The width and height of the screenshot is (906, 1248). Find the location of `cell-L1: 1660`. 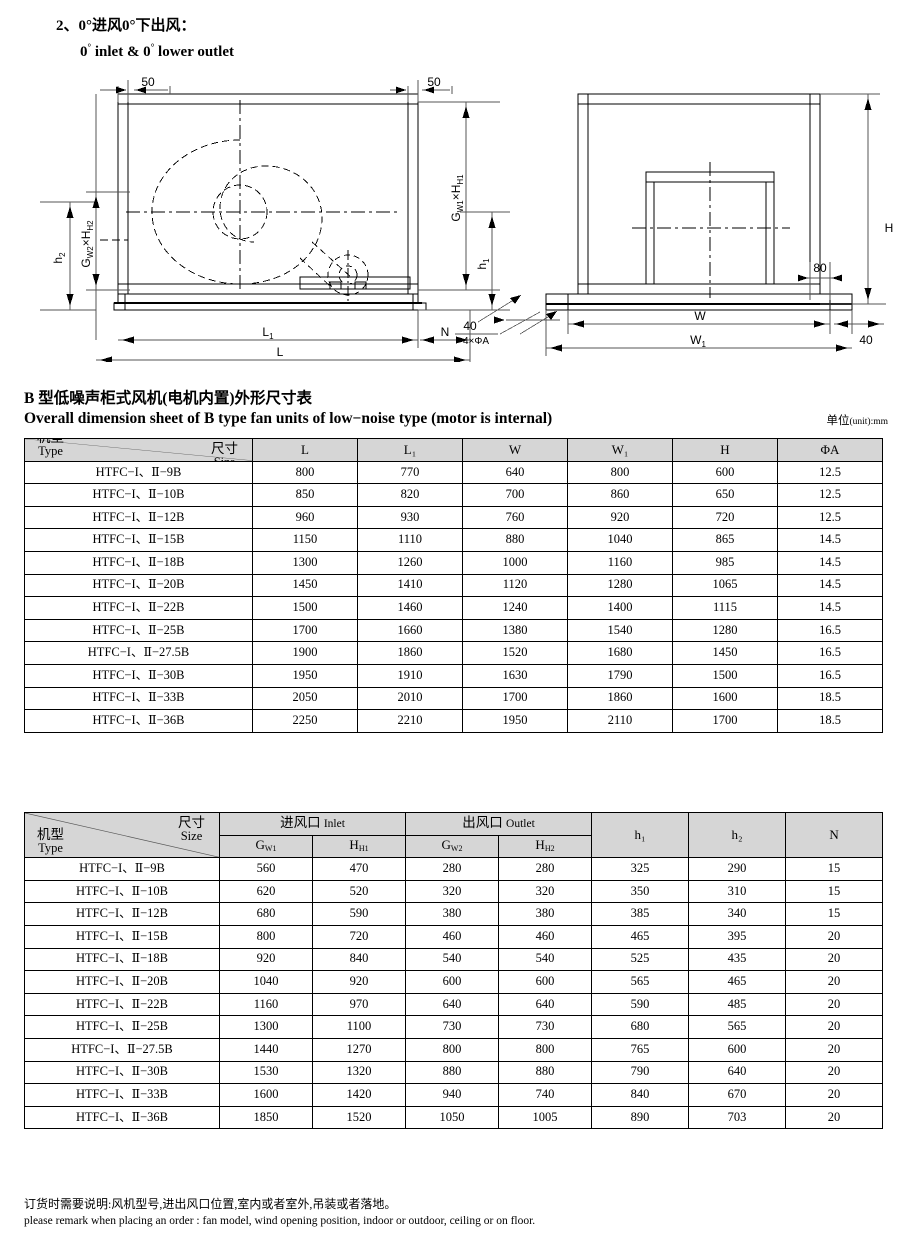

cell-L1: 1660 is located at coordinates (410, 630).